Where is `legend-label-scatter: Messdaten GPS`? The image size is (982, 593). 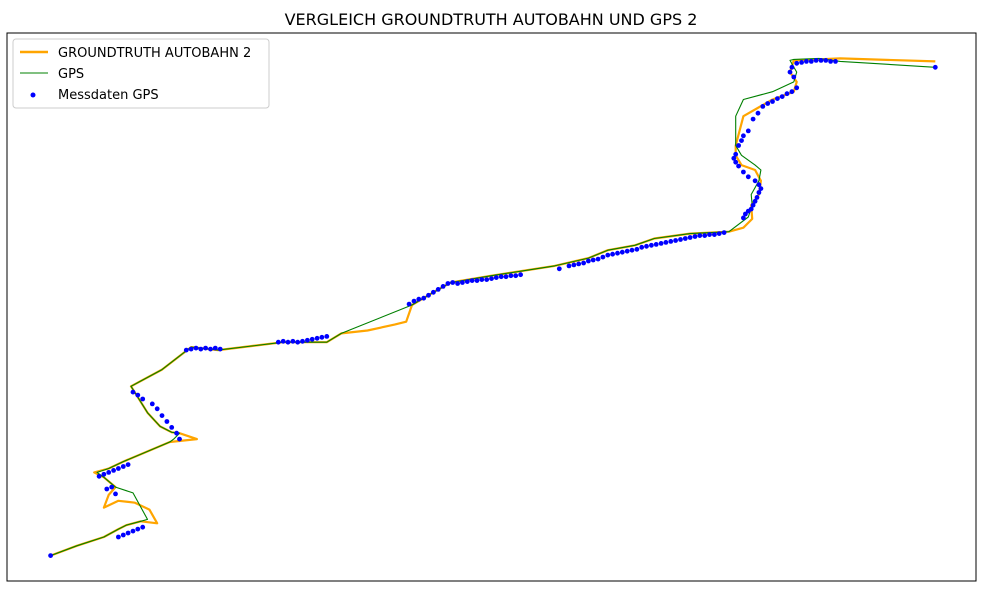 legend-label-scatter: Messdaten GPS is located at coordinates (108, 95).